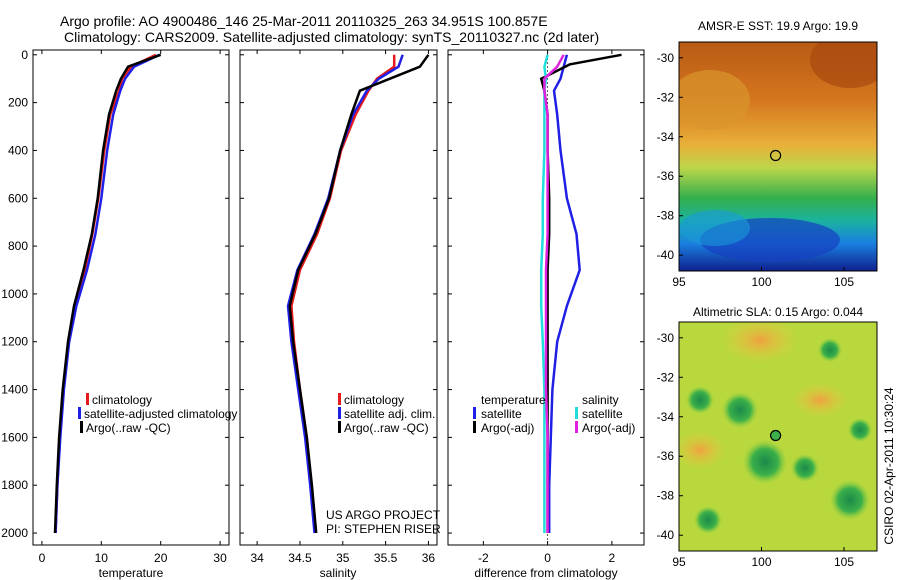  I want to click on salinity-plot, so click(358, 294).